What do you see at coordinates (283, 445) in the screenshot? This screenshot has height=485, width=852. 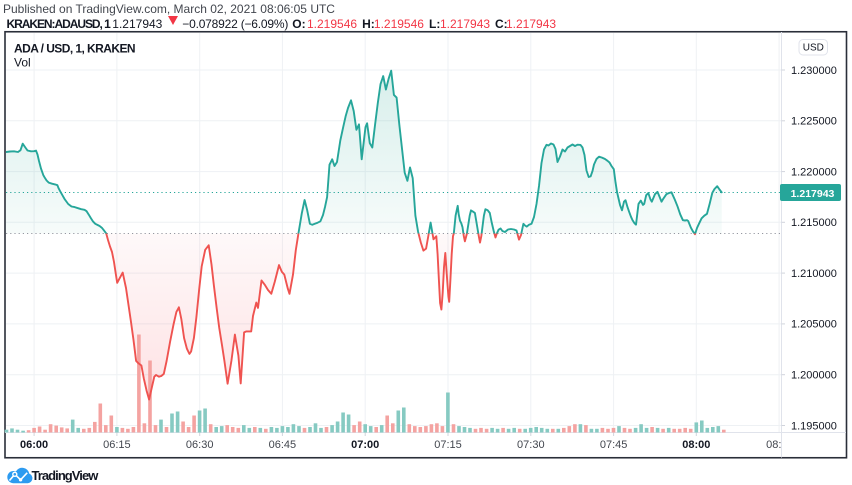 I see `svg-text: 06:45` at bounding box center [283, 445].